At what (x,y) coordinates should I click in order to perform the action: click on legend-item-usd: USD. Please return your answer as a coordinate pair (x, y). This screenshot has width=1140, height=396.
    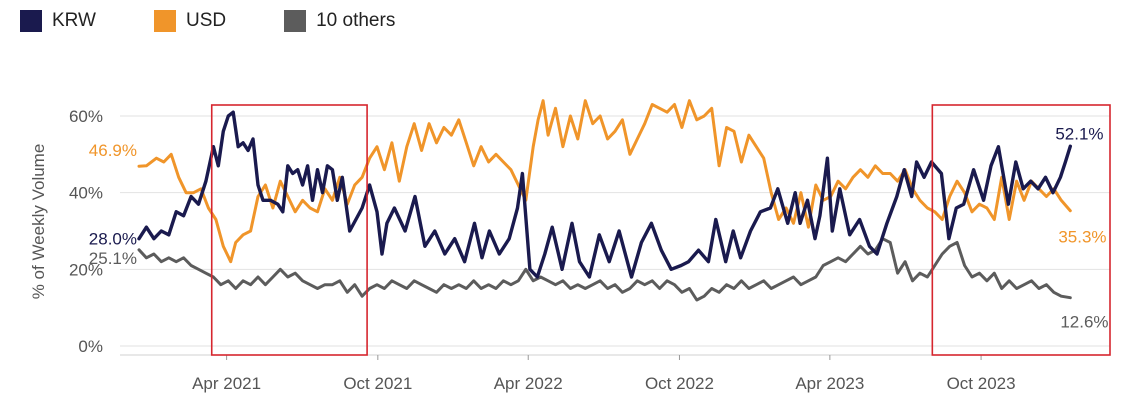
    Looking at the image, I should click on (190, 21).